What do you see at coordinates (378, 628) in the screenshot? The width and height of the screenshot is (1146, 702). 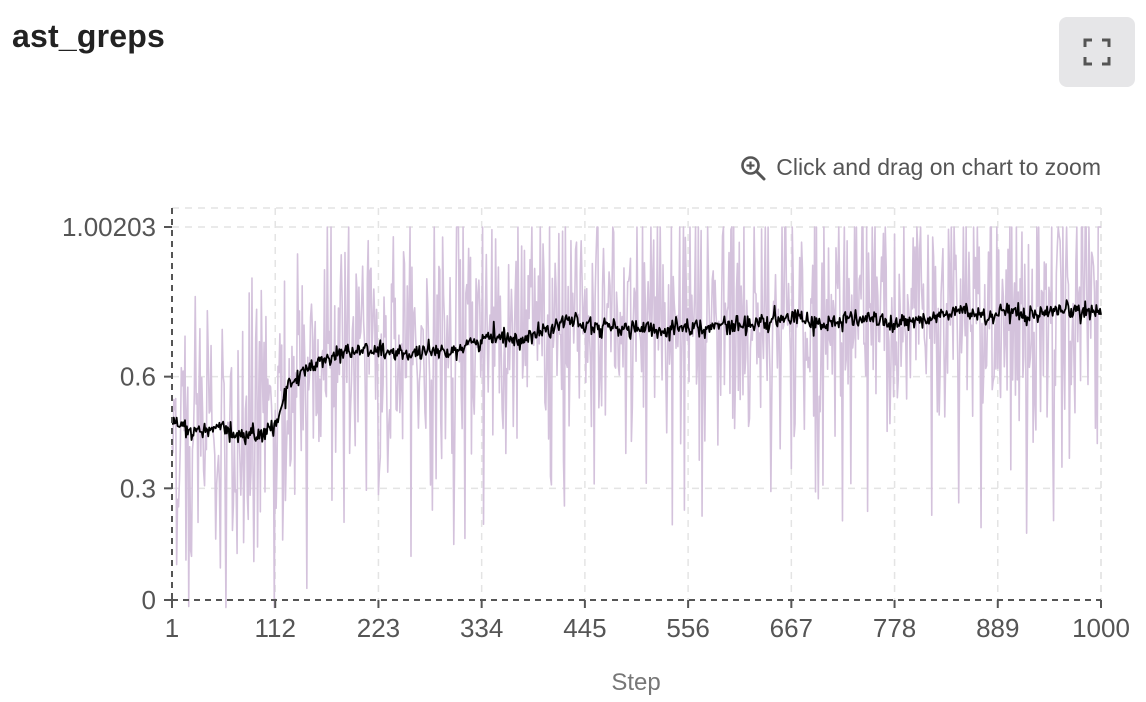 I see `x-tick-label: 223` at bounding box center [378, 628].